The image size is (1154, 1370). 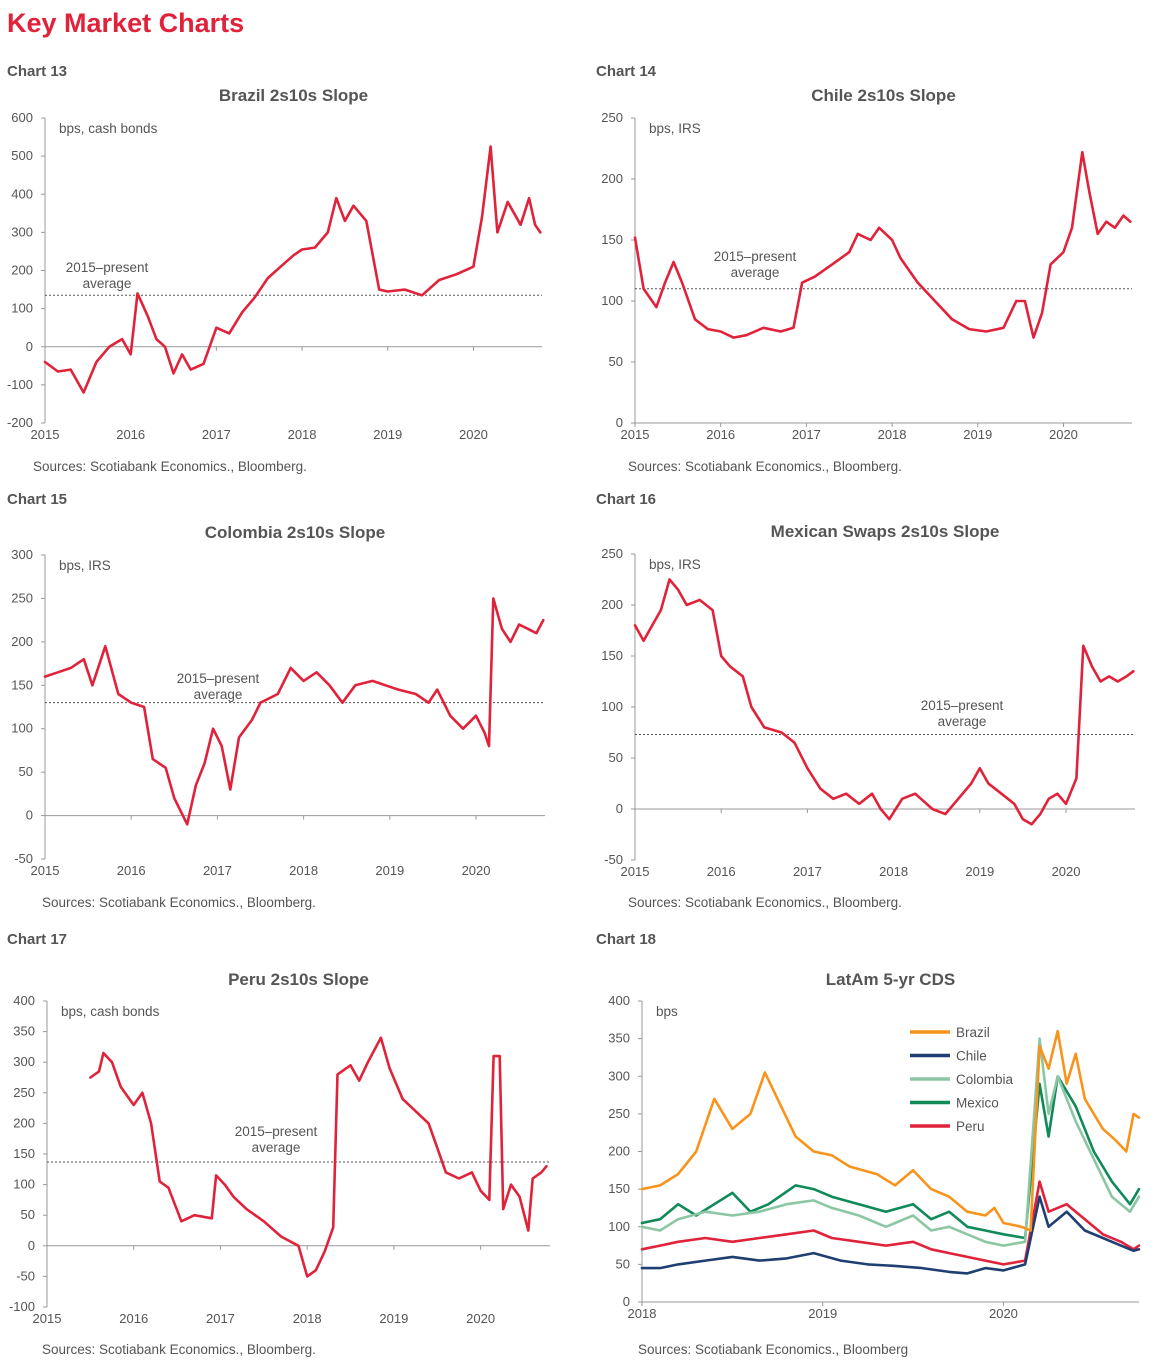 What do you see at coordinates (890, 1223) in the screenshot?
I see `series-line-peru` at bounding box center [890, 1223].